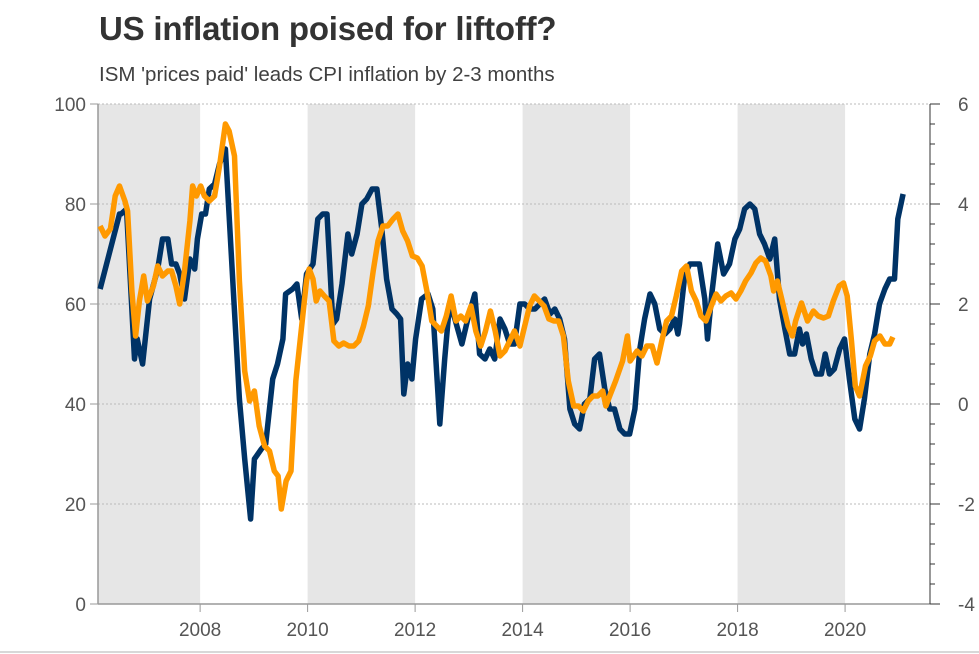 Image resolution: width=979 pixels, height=654 pixels. I want to click on chart-title: US inflation poised for liftoff?, so click(328, 28).